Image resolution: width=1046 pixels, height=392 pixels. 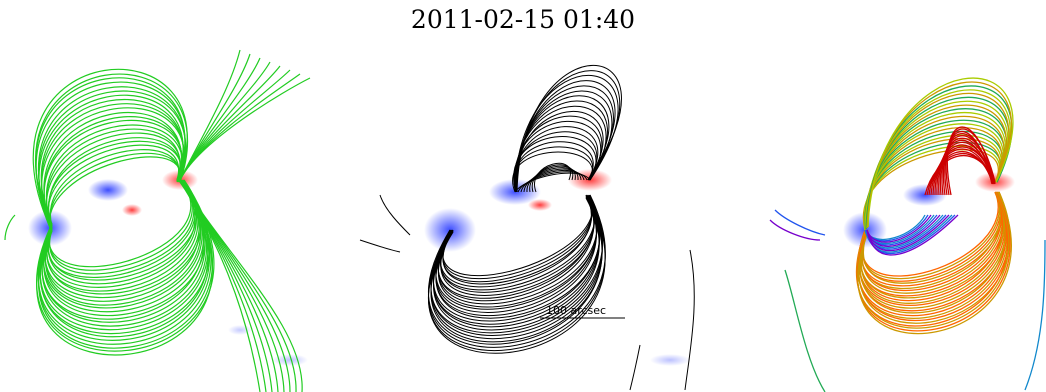 What do you see at coordinates (523, 19) in the screenshot?
I see `page-title: 2011-02-15 01:40` at bounding box center [523, 19].